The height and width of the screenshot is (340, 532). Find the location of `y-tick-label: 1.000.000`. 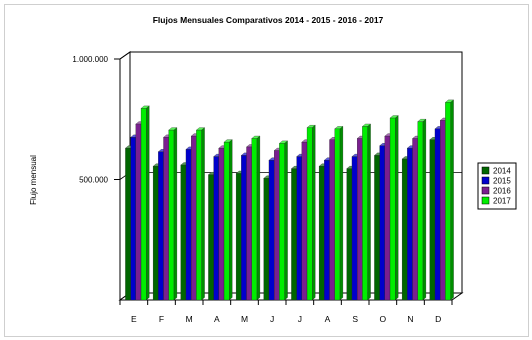

y-tick-label: 1.000.000 is located at coordinates (90, 59).